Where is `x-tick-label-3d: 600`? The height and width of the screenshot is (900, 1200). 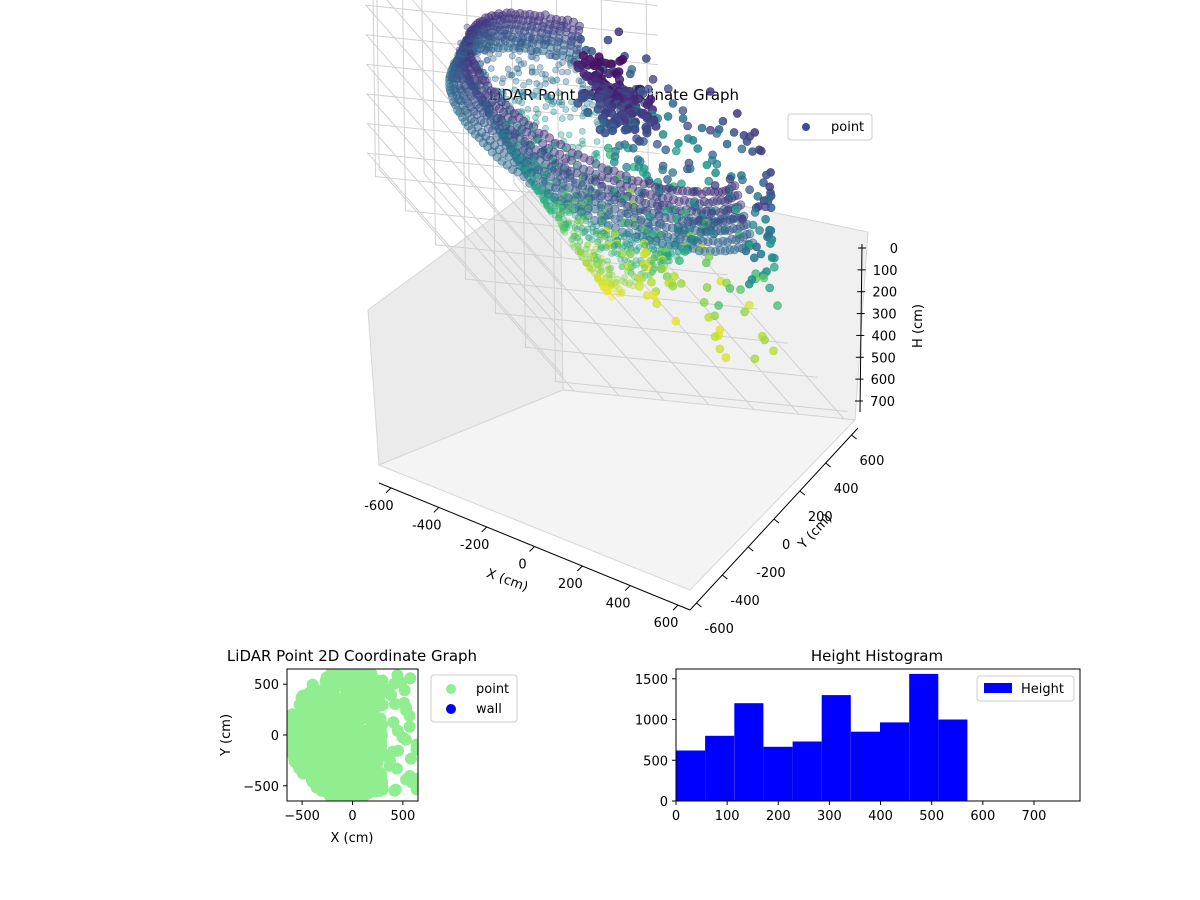
x-tick-label-3d: 600 is located at coordinates (666, 623).